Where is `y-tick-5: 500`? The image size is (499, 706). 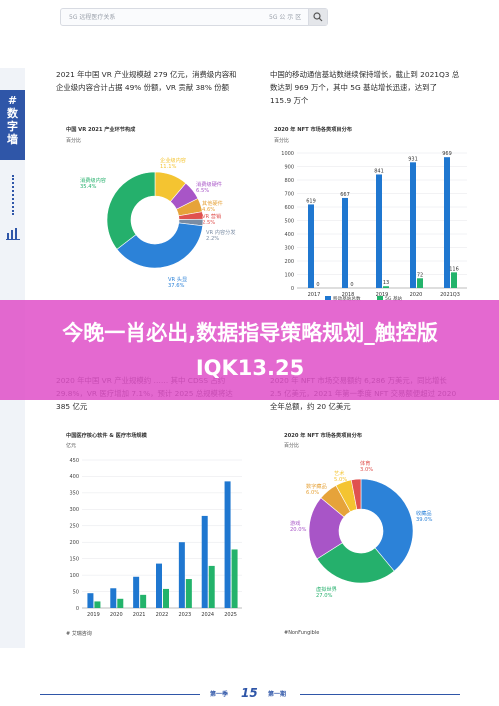 y-tick-5: 500 is located at coordinates (289, 221).